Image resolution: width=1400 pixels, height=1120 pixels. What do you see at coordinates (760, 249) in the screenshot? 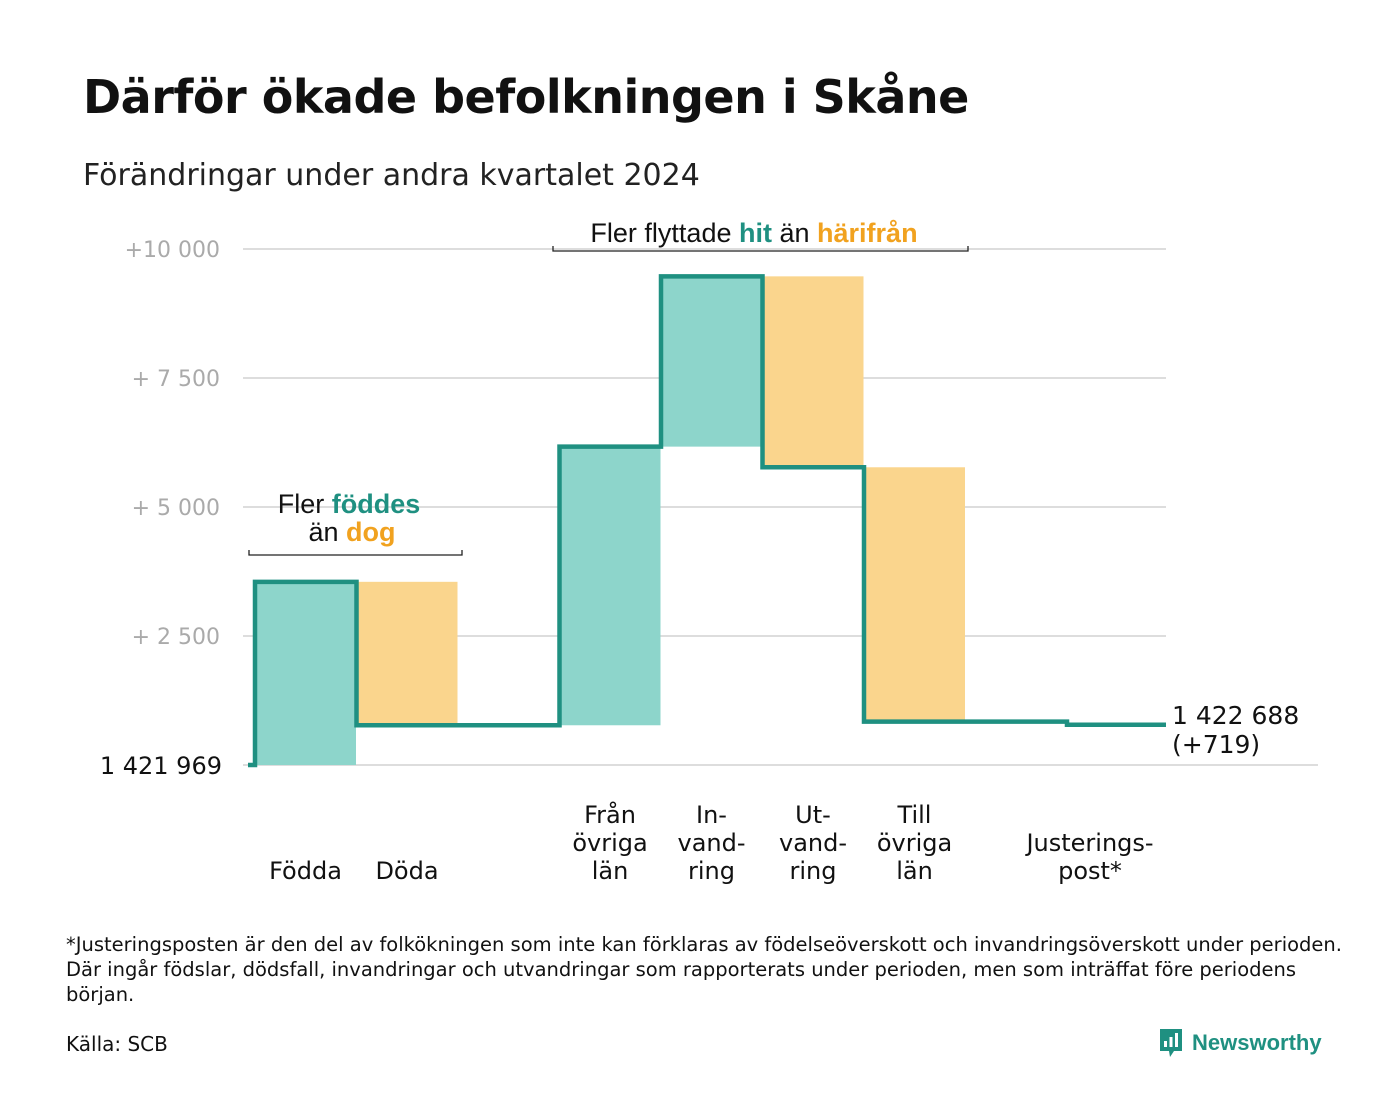
I see `annotation-bracket-migration` at bounding box center [760, 249].